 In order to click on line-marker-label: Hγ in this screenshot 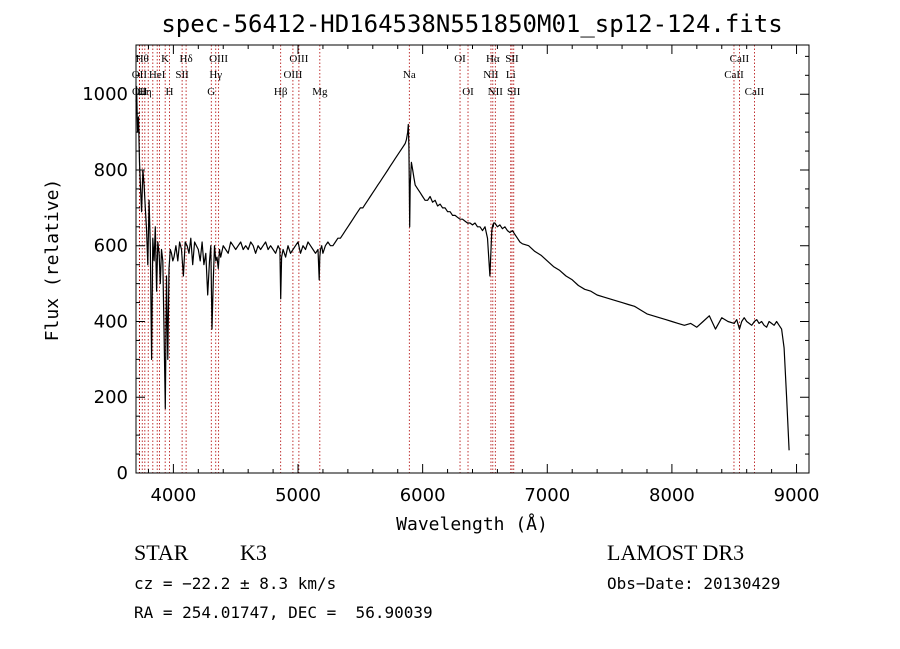, I will do `click(215, 75)`.